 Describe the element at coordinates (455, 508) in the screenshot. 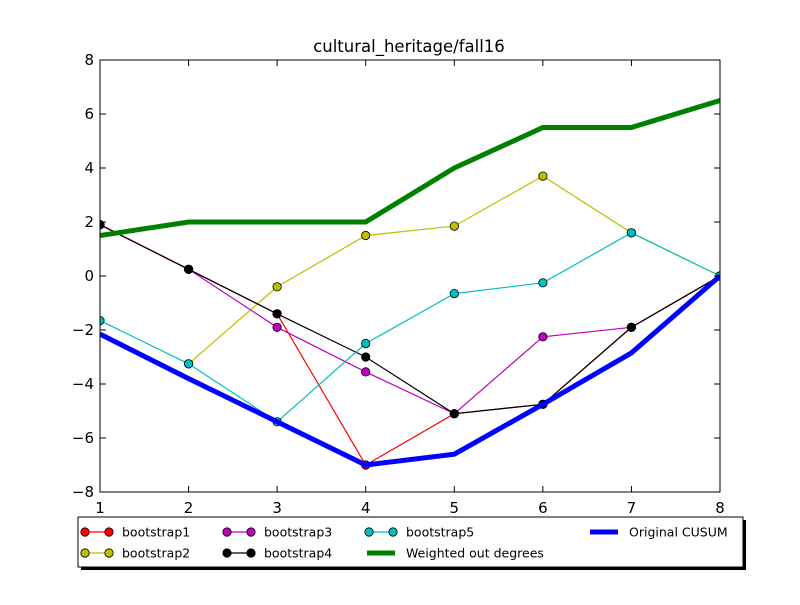

I see `x-tick-label: 5` at that location.